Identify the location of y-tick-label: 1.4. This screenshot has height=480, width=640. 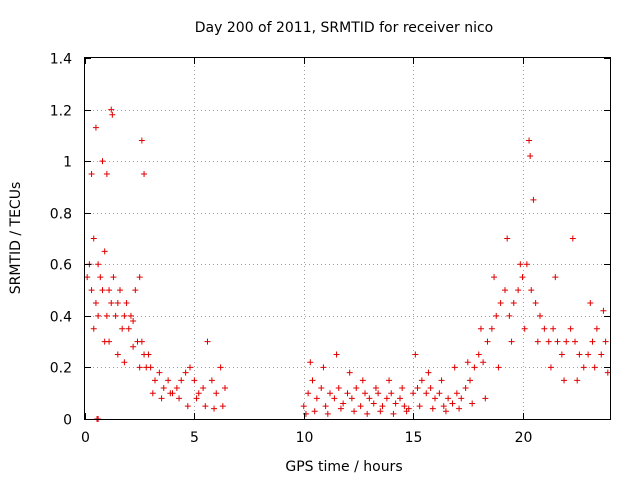
(61, 60).